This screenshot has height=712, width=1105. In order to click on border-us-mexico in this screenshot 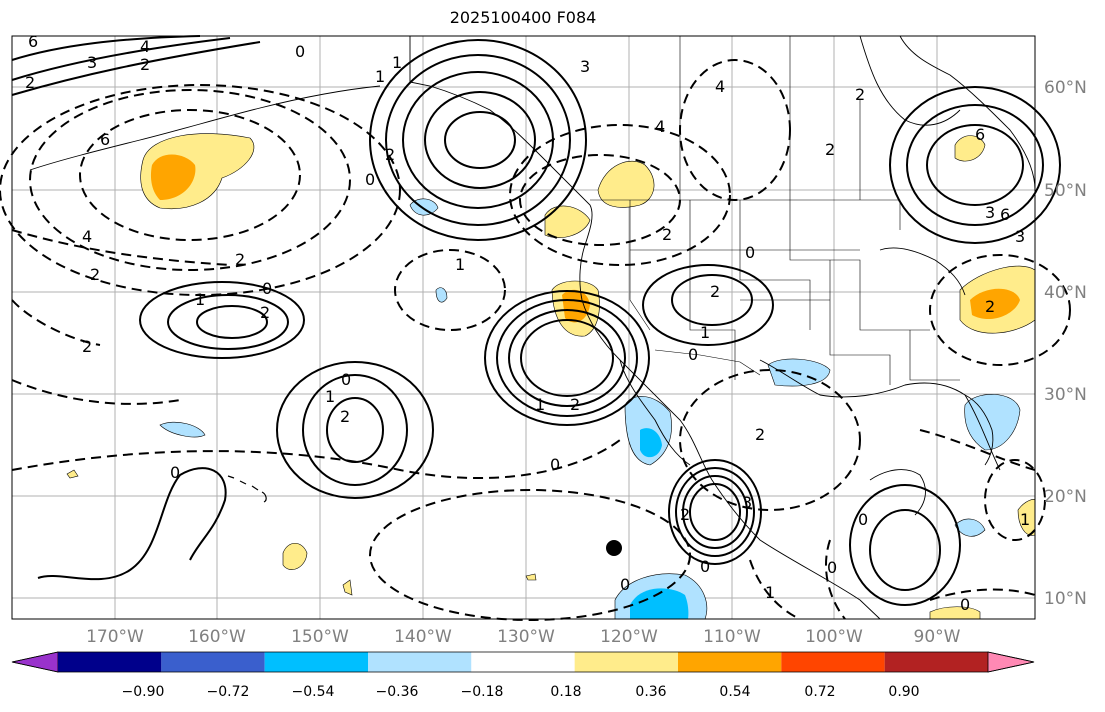, I will do `click(707, 362)`.